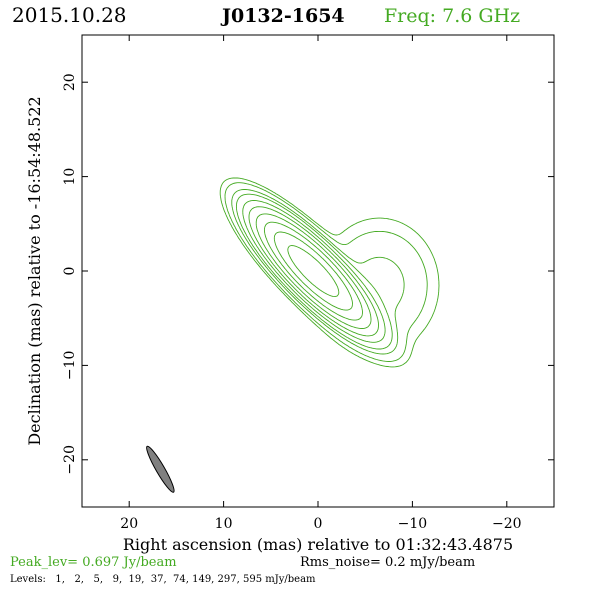 Image resolution: width=590 pixels, height=590 pixels. What do you see at coordinates (70, 366) in the screenshot?
I see `y-tick-label: −10` at bounding box center [70, 366].